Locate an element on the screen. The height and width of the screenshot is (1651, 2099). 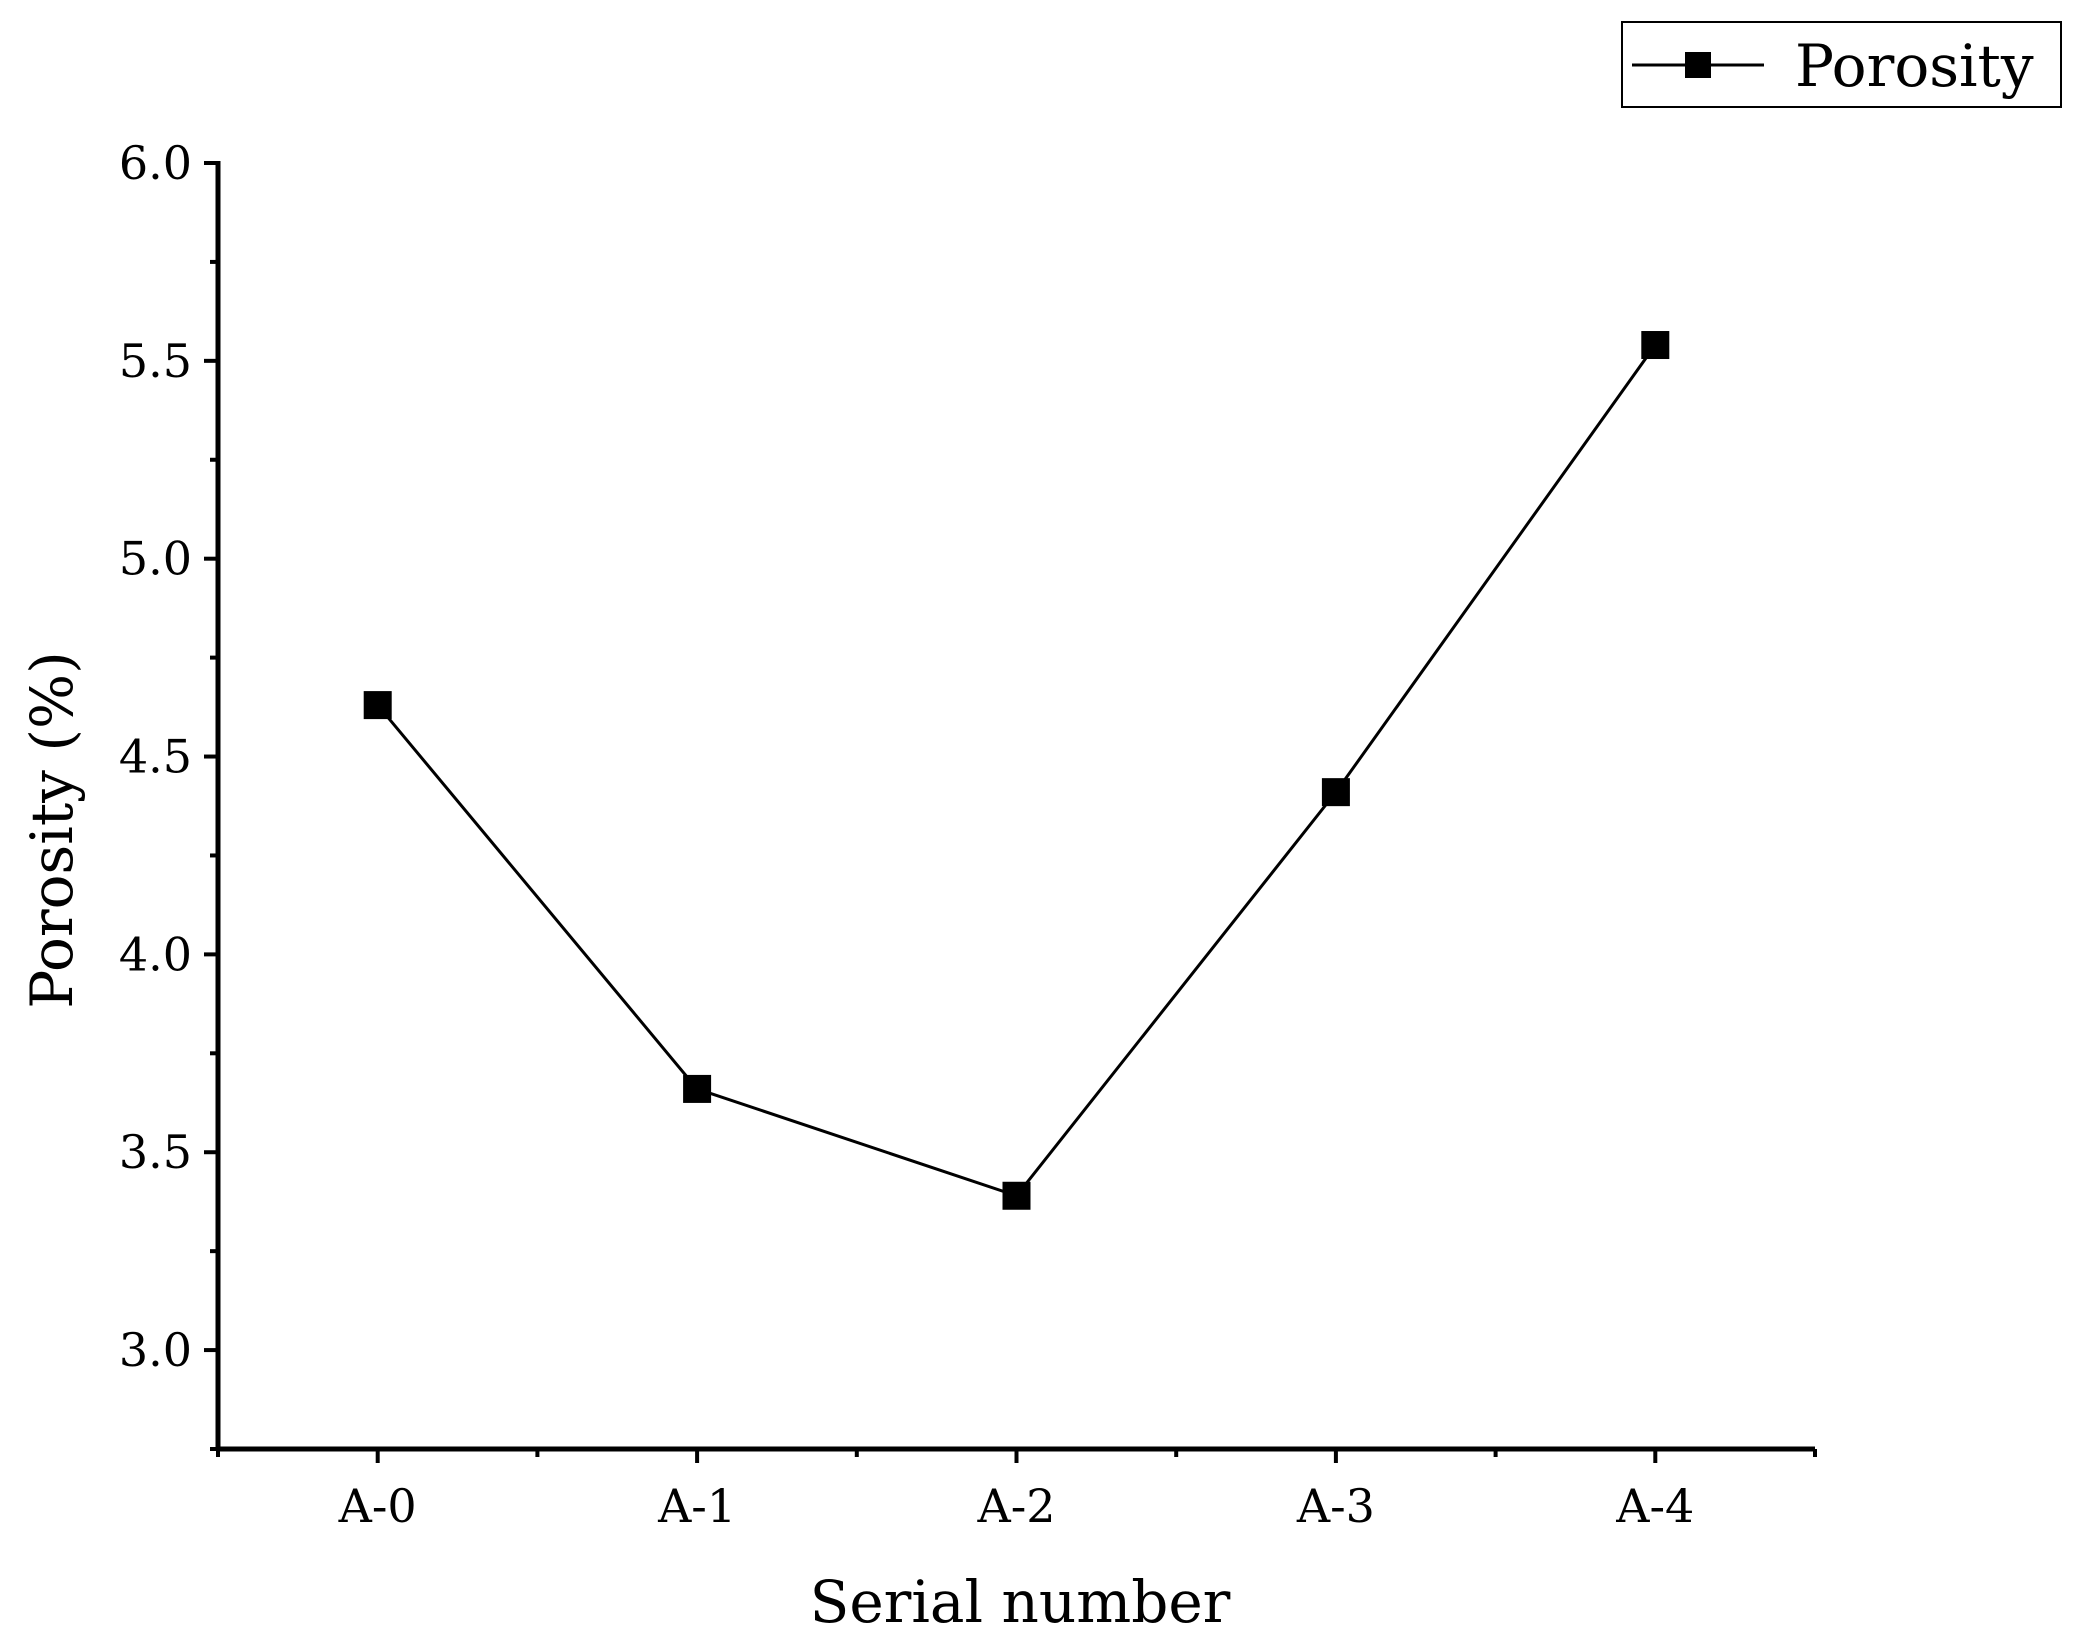
y-tick-label: 6.0 is located at coordinates (155, 163).